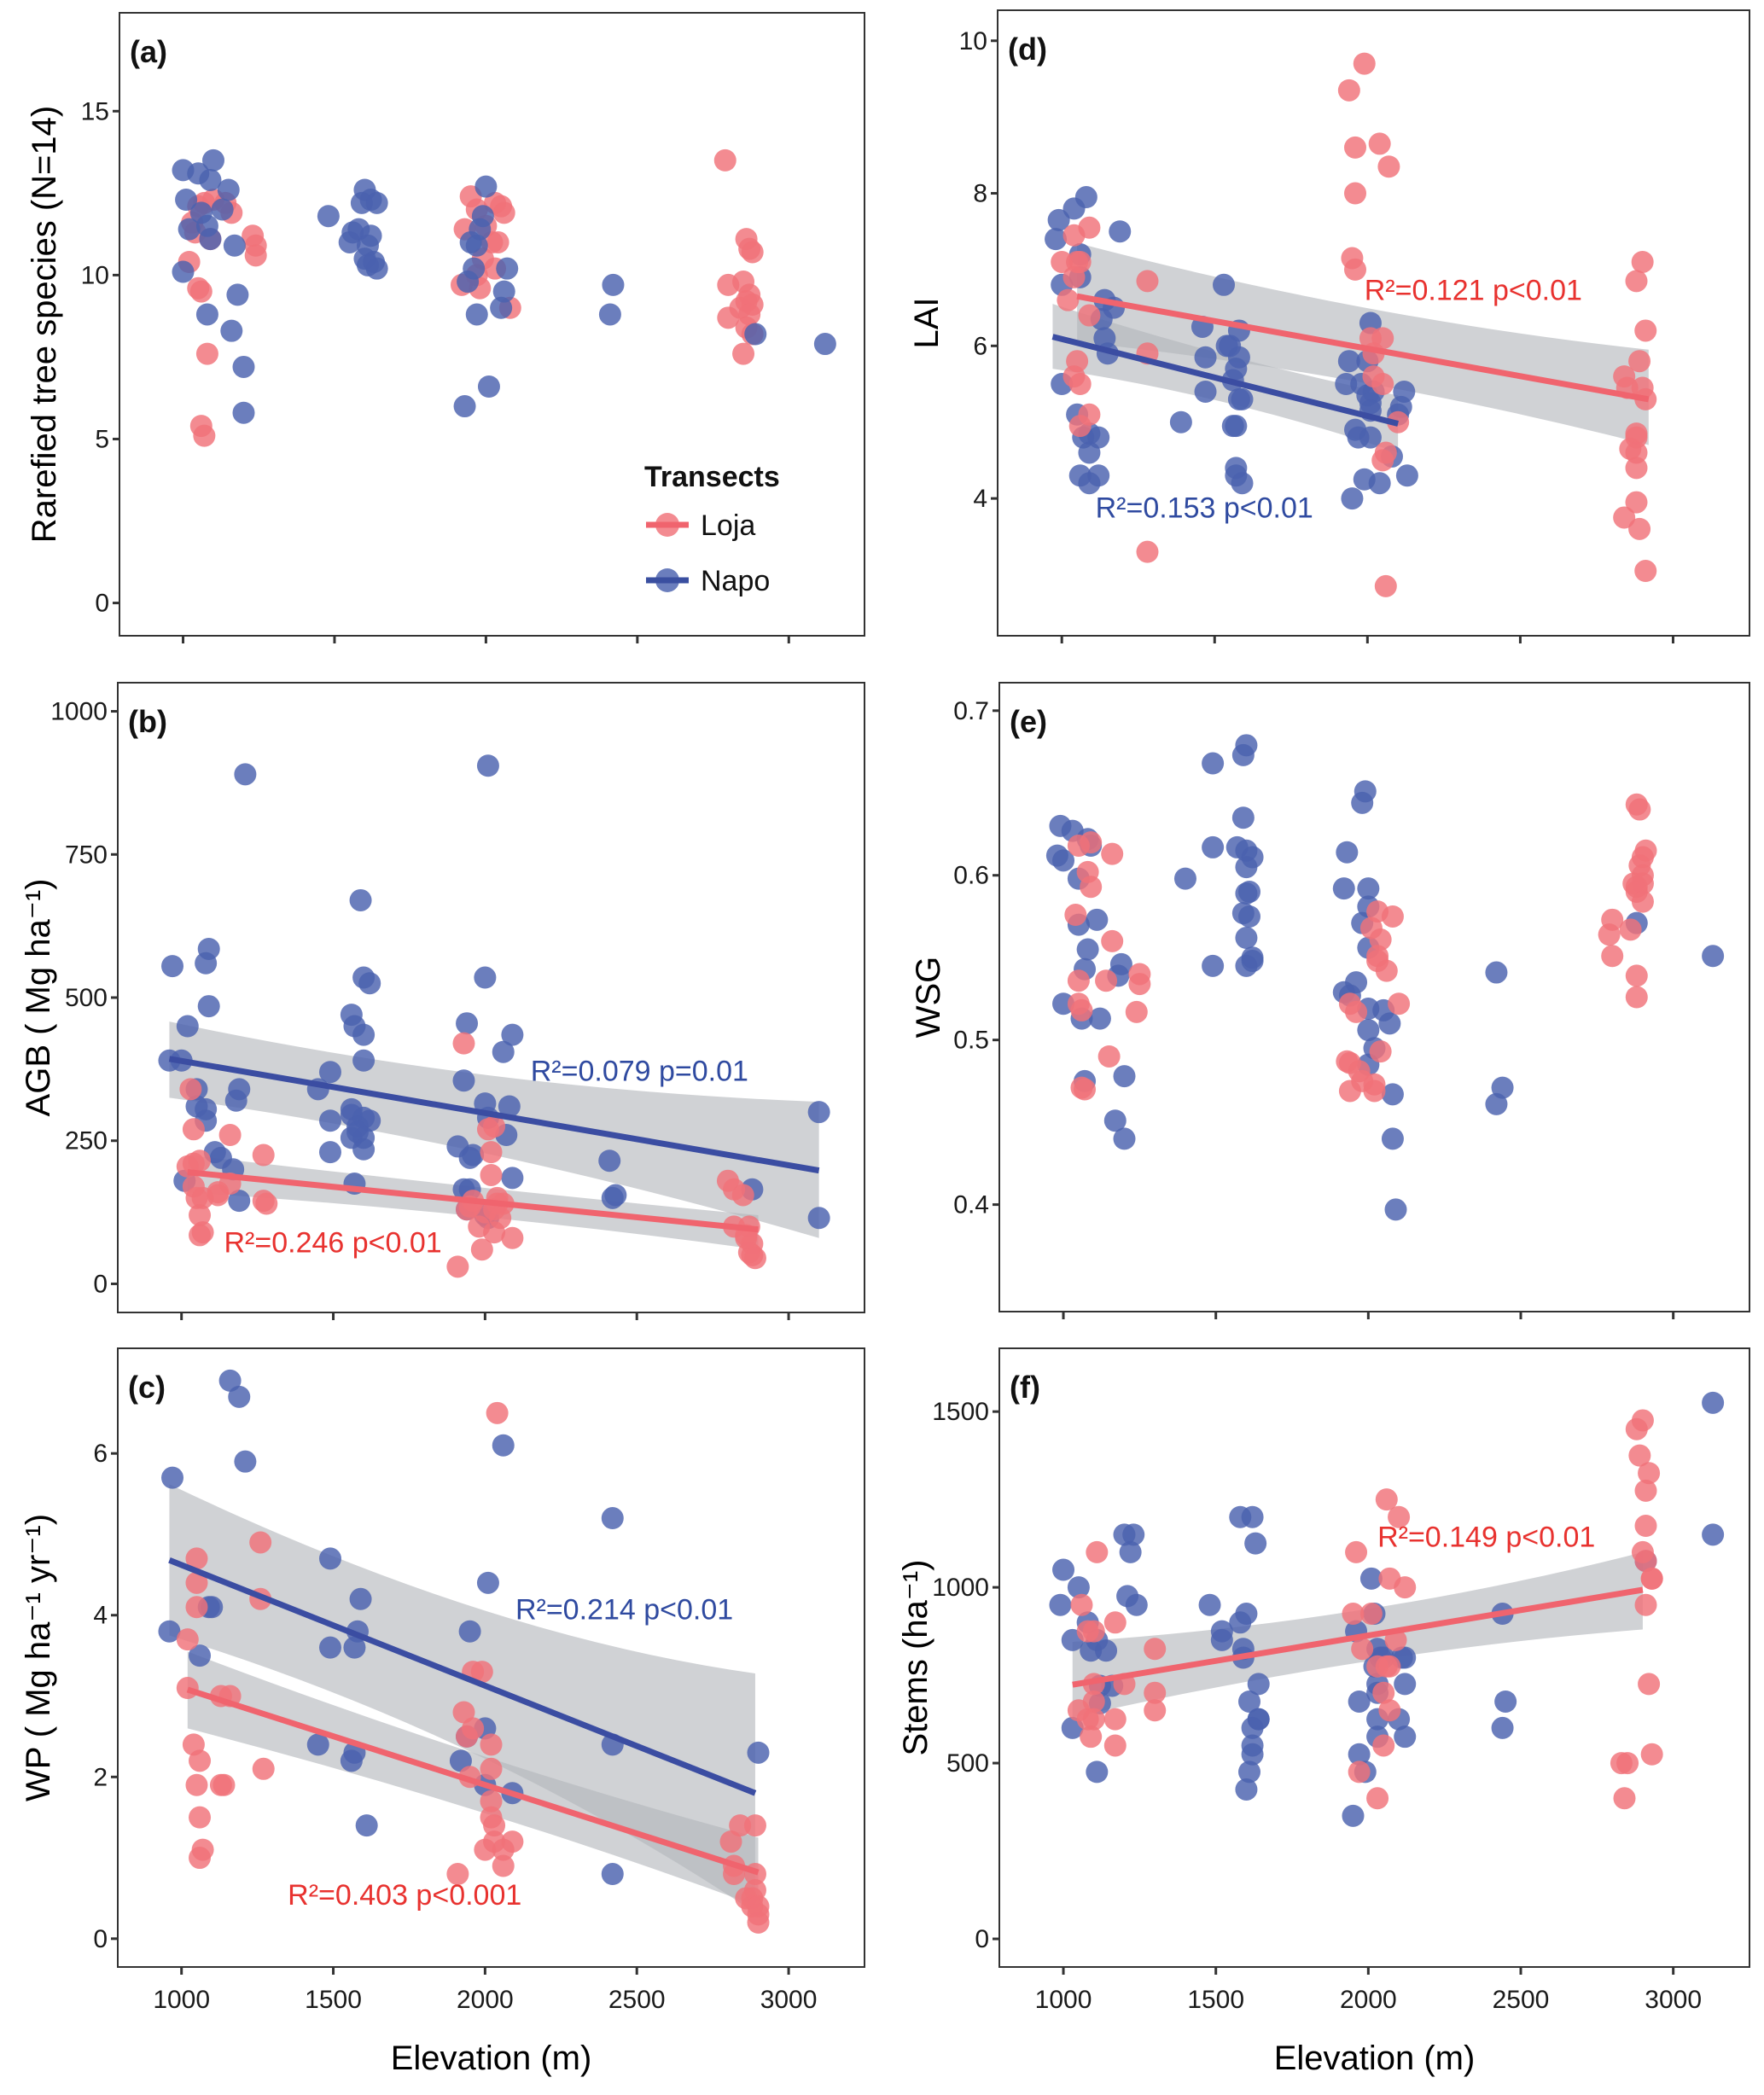 The image size is (1764, 2095). I want to click on panel-label: (c), so click(147, 1387).